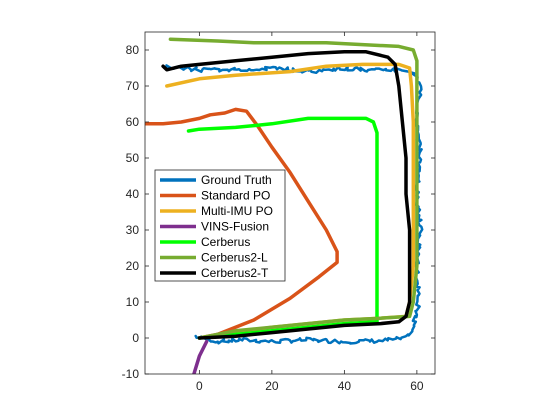 Image resolution: width=560 pixels, height=420 pixels. Describe the element at coordinates (199, 386) in the screenshot. I see `x-tick-label: 0` at that location.